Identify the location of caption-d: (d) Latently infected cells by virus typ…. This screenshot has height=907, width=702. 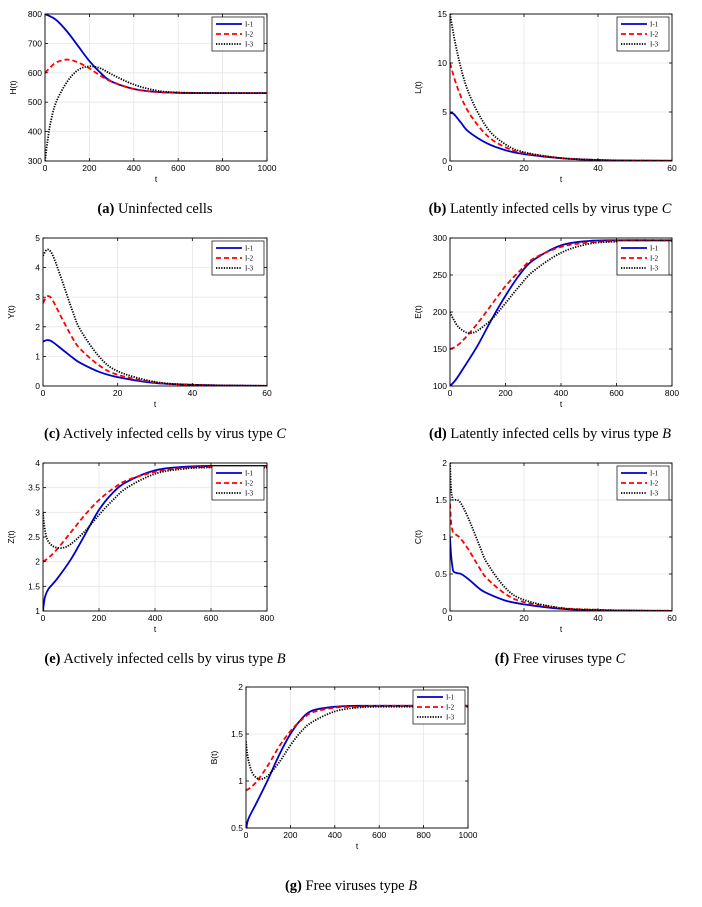
(550, 434).